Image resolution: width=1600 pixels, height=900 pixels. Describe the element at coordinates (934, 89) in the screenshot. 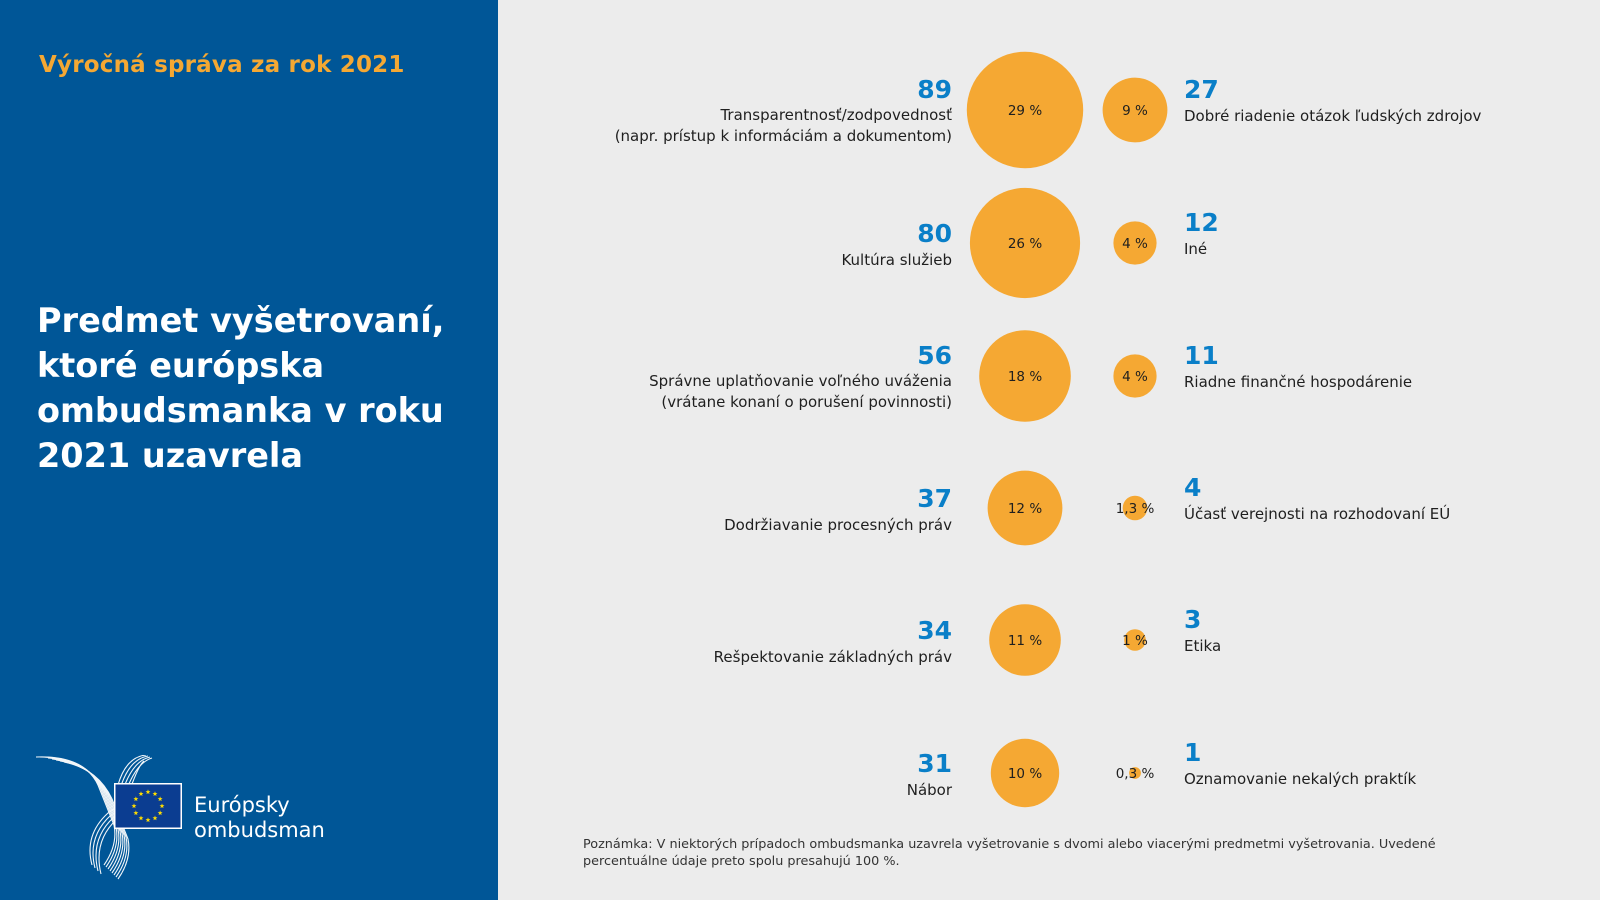

I see `count-value: 89` at that location.